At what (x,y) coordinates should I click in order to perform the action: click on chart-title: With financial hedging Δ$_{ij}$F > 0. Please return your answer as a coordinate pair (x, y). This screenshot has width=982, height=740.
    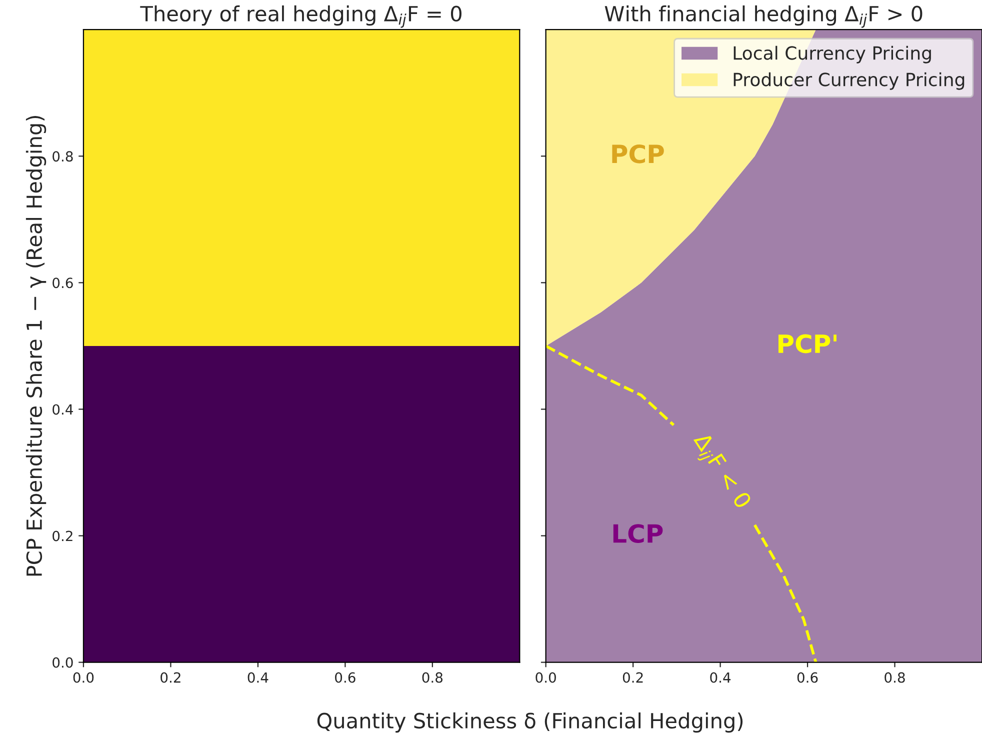
    Looking at the image, I should click on (763, 16).